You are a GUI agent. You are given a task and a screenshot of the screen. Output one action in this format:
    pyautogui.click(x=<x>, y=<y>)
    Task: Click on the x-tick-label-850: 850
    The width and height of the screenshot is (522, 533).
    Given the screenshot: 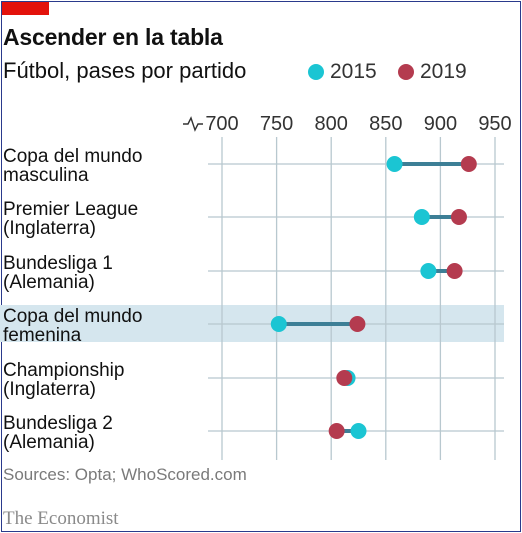 What is the action you would take?
    pyautogui.click(x=385, y=124)
    